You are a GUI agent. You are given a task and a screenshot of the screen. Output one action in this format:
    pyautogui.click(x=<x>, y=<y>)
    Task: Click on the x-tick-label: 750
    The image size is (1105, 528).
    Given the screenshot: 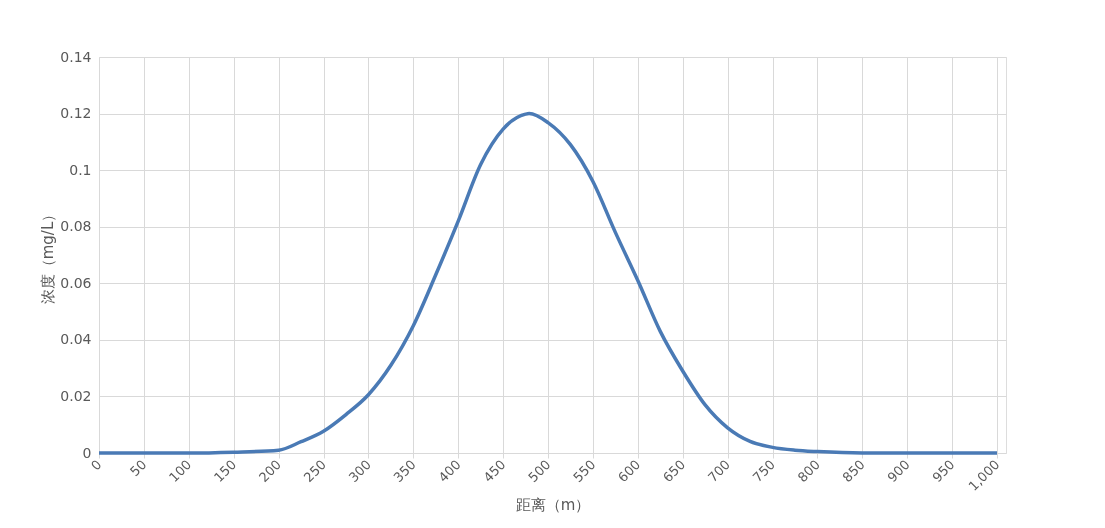 What is the action you would take?
    pyautogui.click(x=763, y=471)
    